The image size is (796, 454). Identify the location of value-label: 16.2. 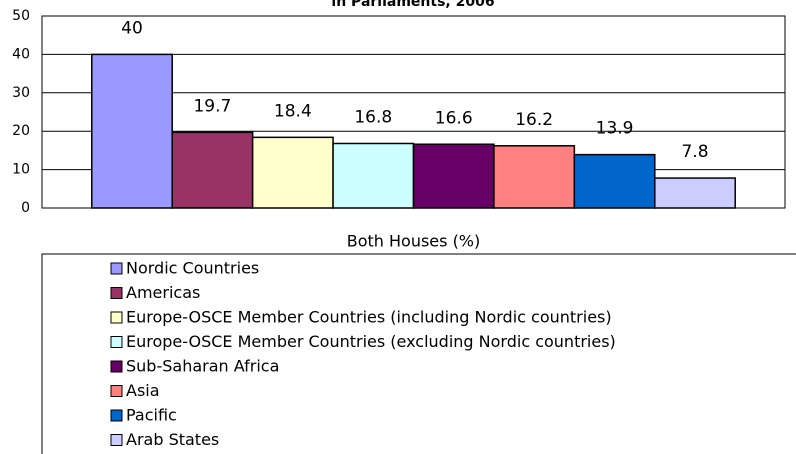
(534, 120).